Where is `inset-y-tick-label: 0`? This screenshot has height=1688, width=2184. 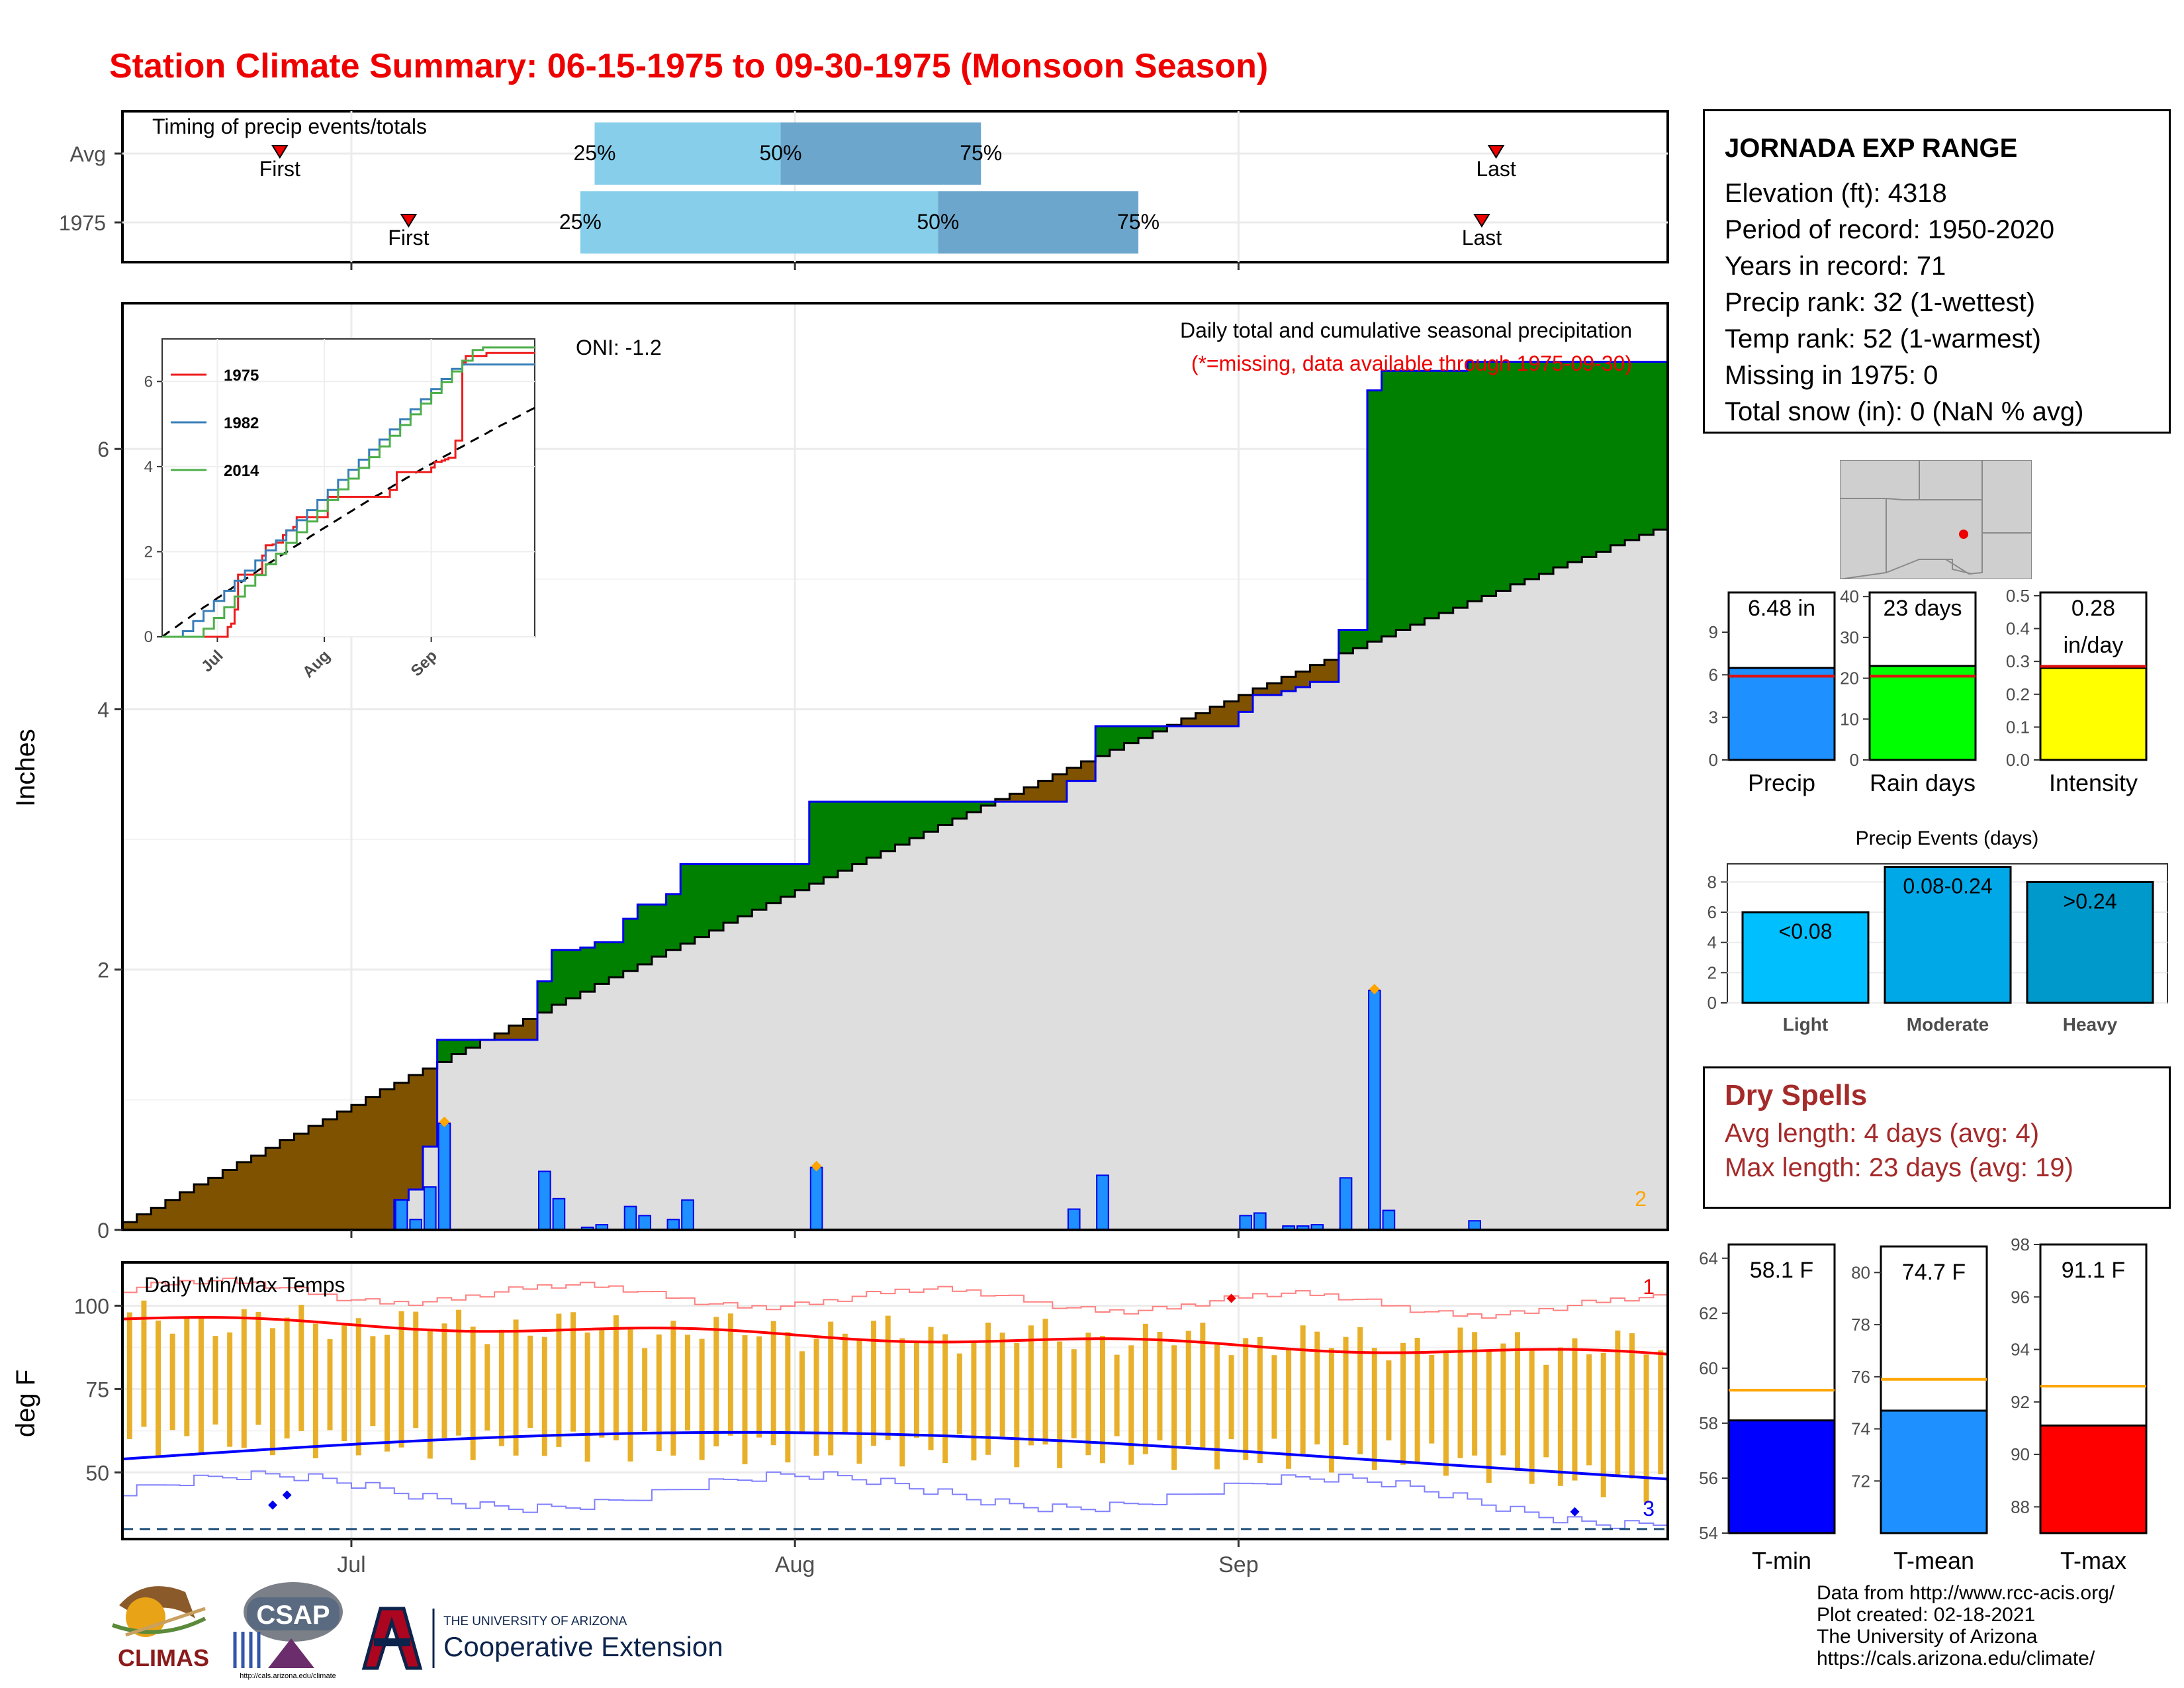 inset-y-tick-label: 0 is located at coordinates (148, 637).